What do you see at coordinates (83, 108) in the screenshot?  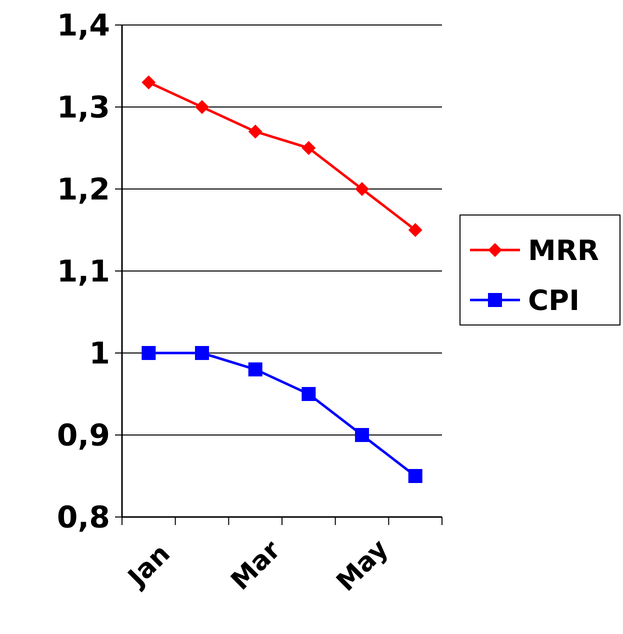 I see `y-tick-label: 1,3` at bounding box center [83, 108].